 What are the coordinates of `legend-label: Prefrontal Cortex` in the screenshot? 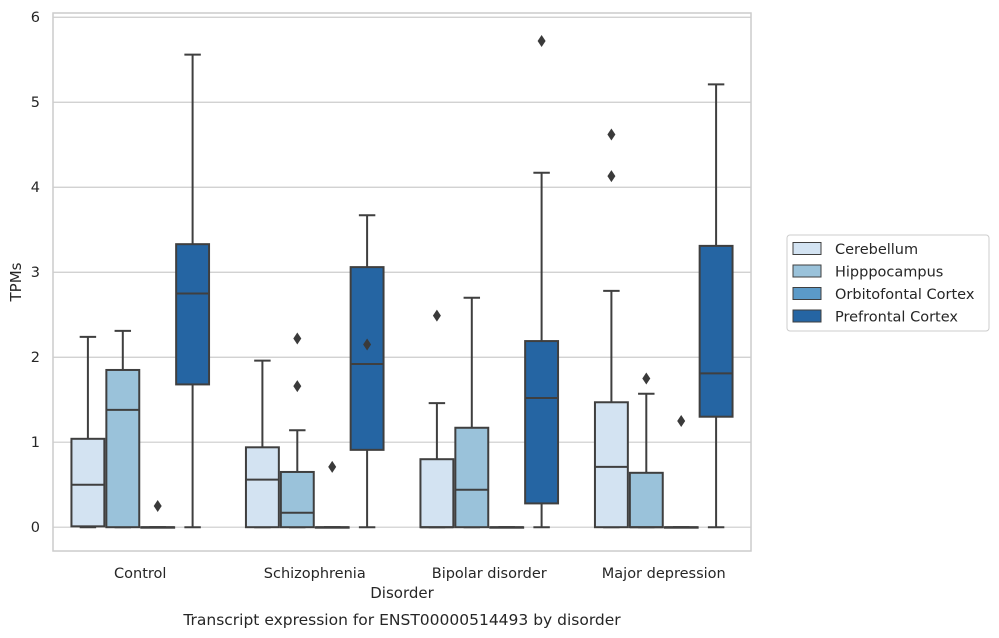 It's located at (896, 318).